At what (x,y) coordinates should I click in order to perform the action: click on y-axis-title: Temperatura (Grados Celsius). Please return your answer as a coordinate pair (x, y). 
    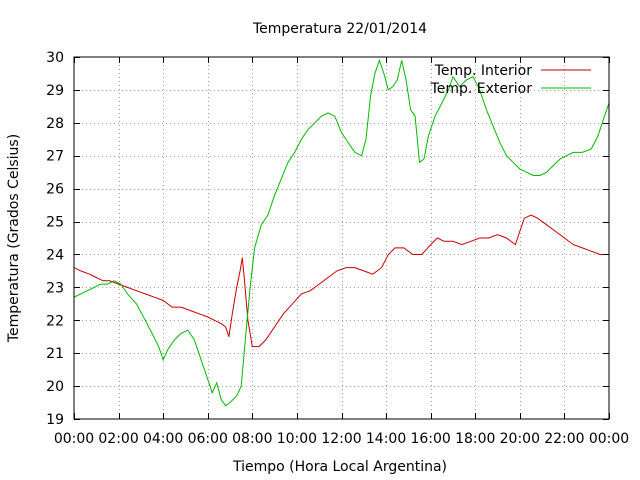
    Looking at the image, I should click on (14, 238).